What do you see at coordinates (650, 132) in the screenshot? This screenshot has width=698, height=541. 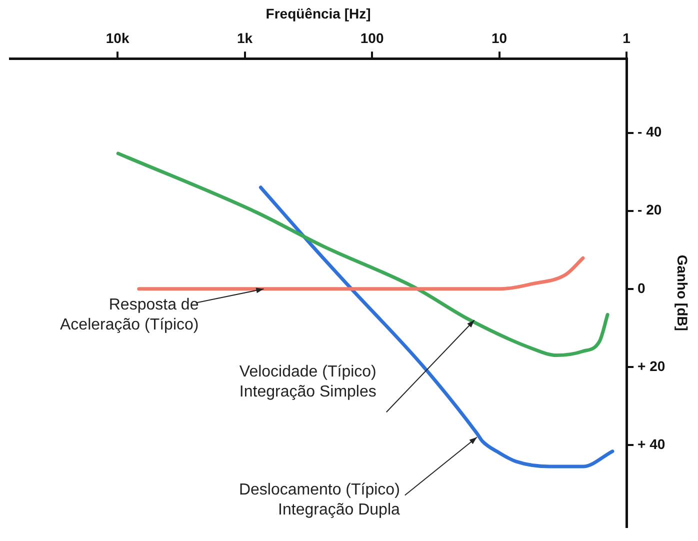 I see `y-tick-label: - 40` at bounding box center [650, 132].